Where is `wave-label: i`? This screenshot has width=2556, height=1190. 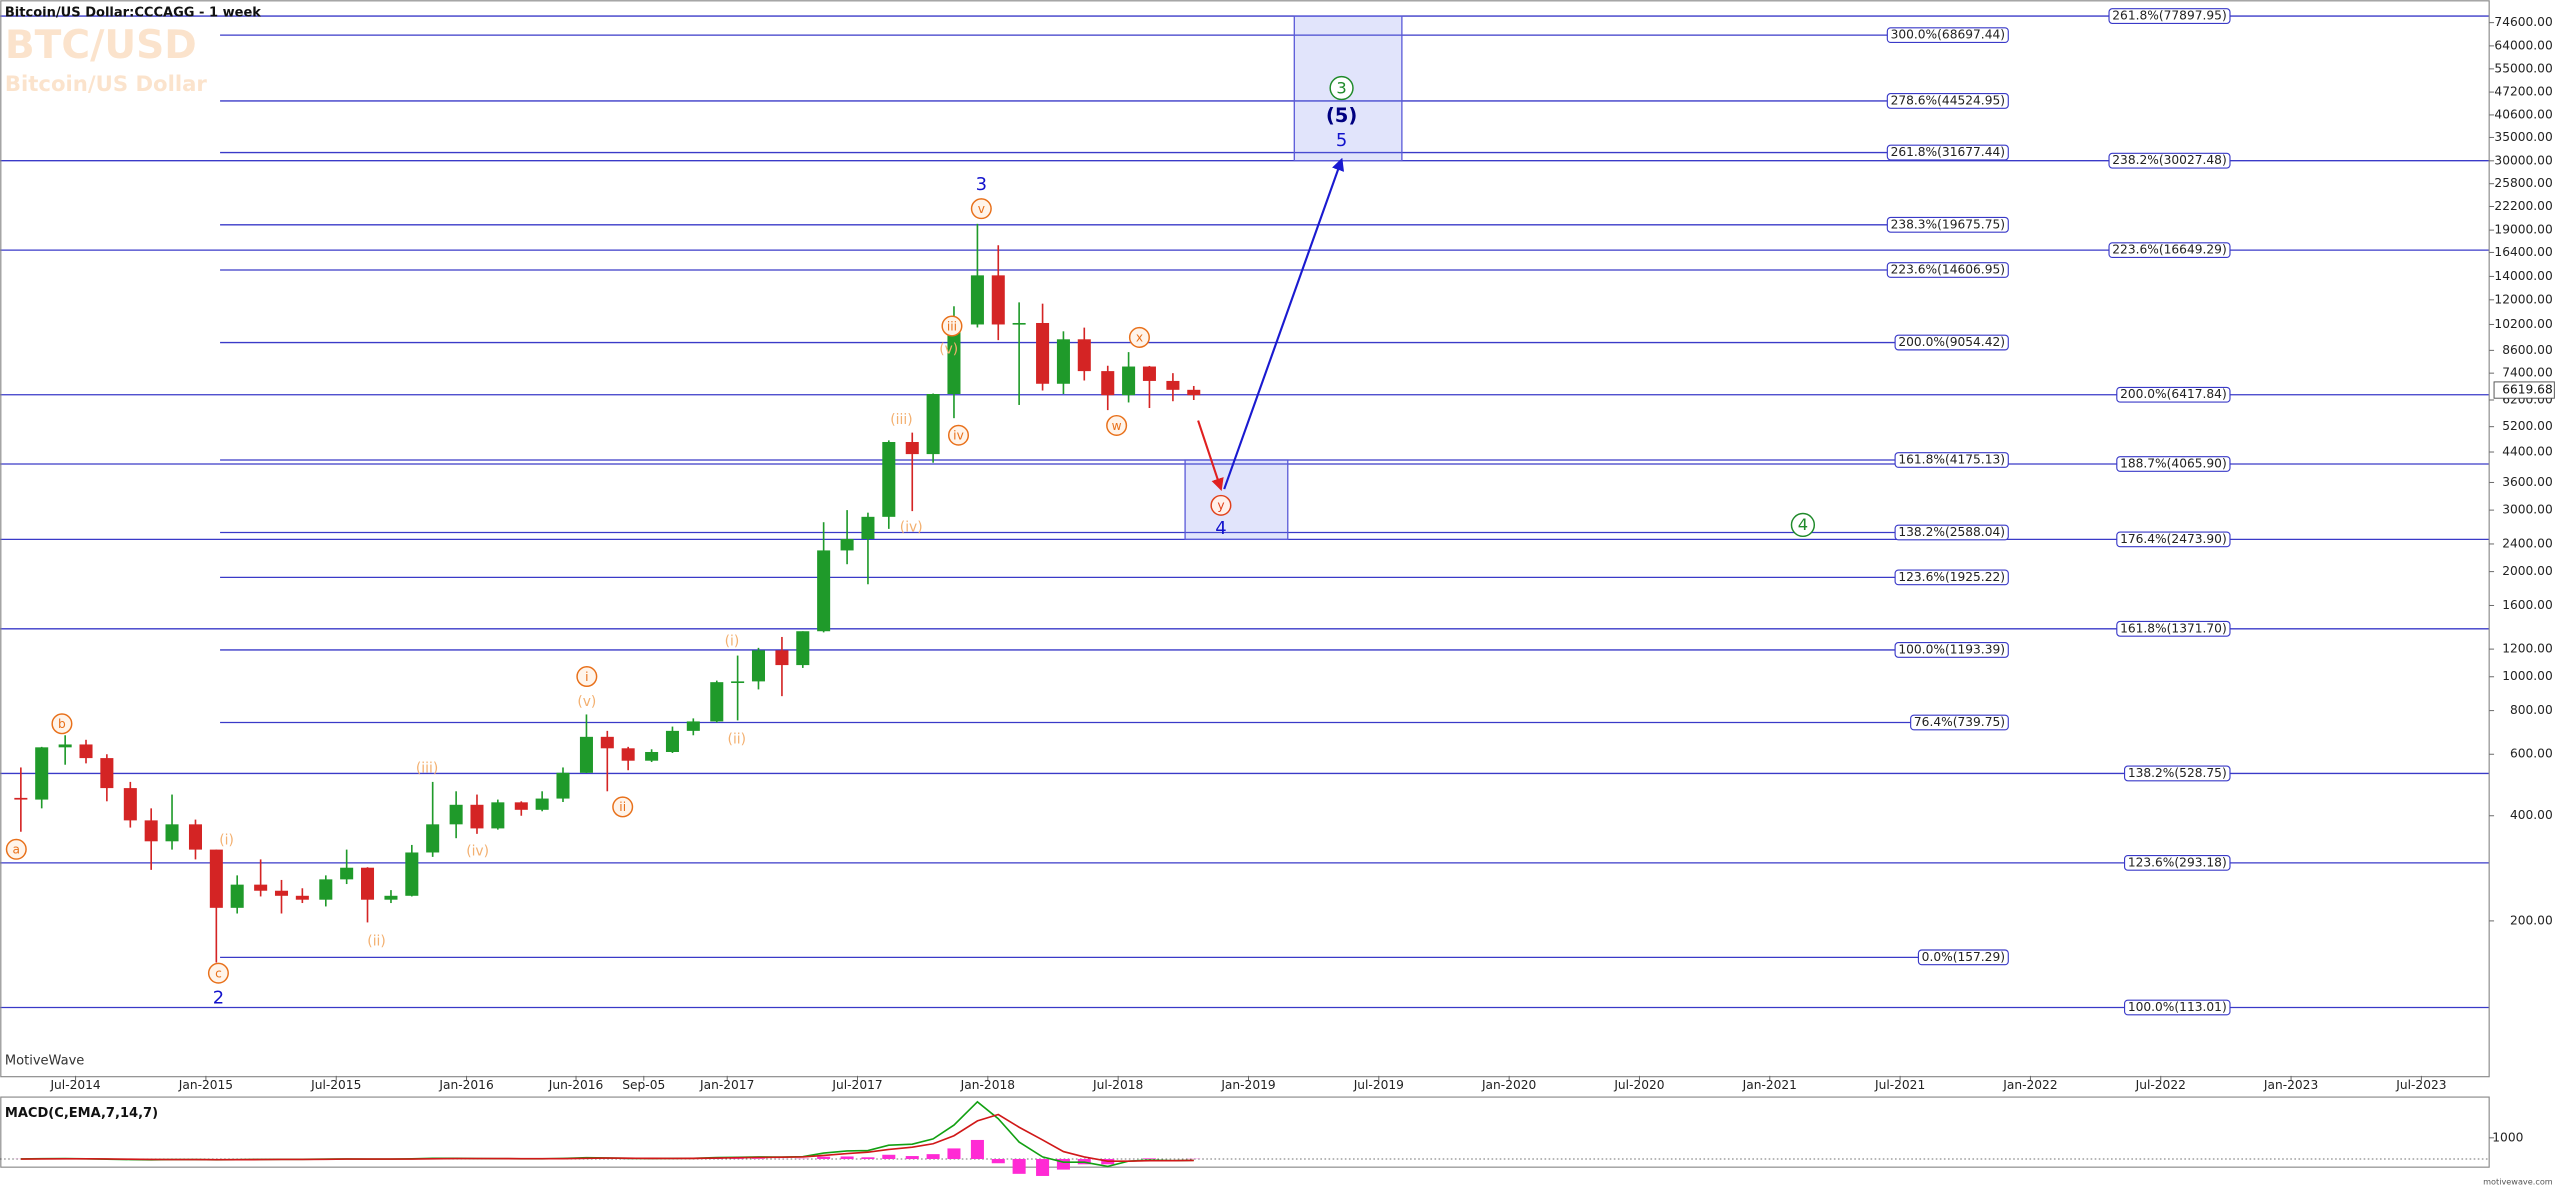 wave-label: i is located at coordinates (586, 677).